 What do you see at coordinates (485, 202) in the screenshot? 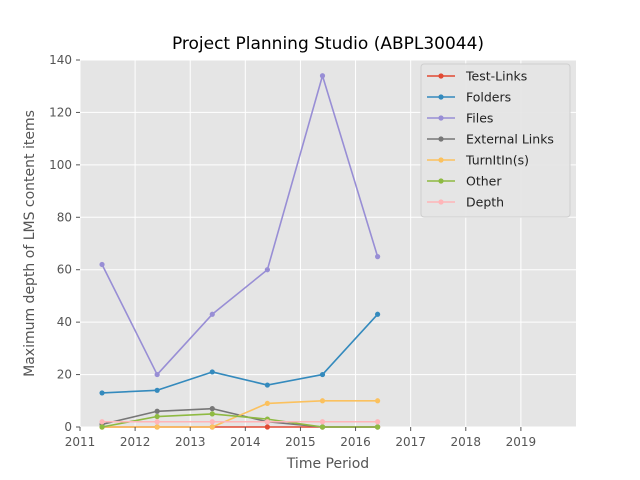
I see `legend-label-depth: Depth` at bounding box center [485, 202].